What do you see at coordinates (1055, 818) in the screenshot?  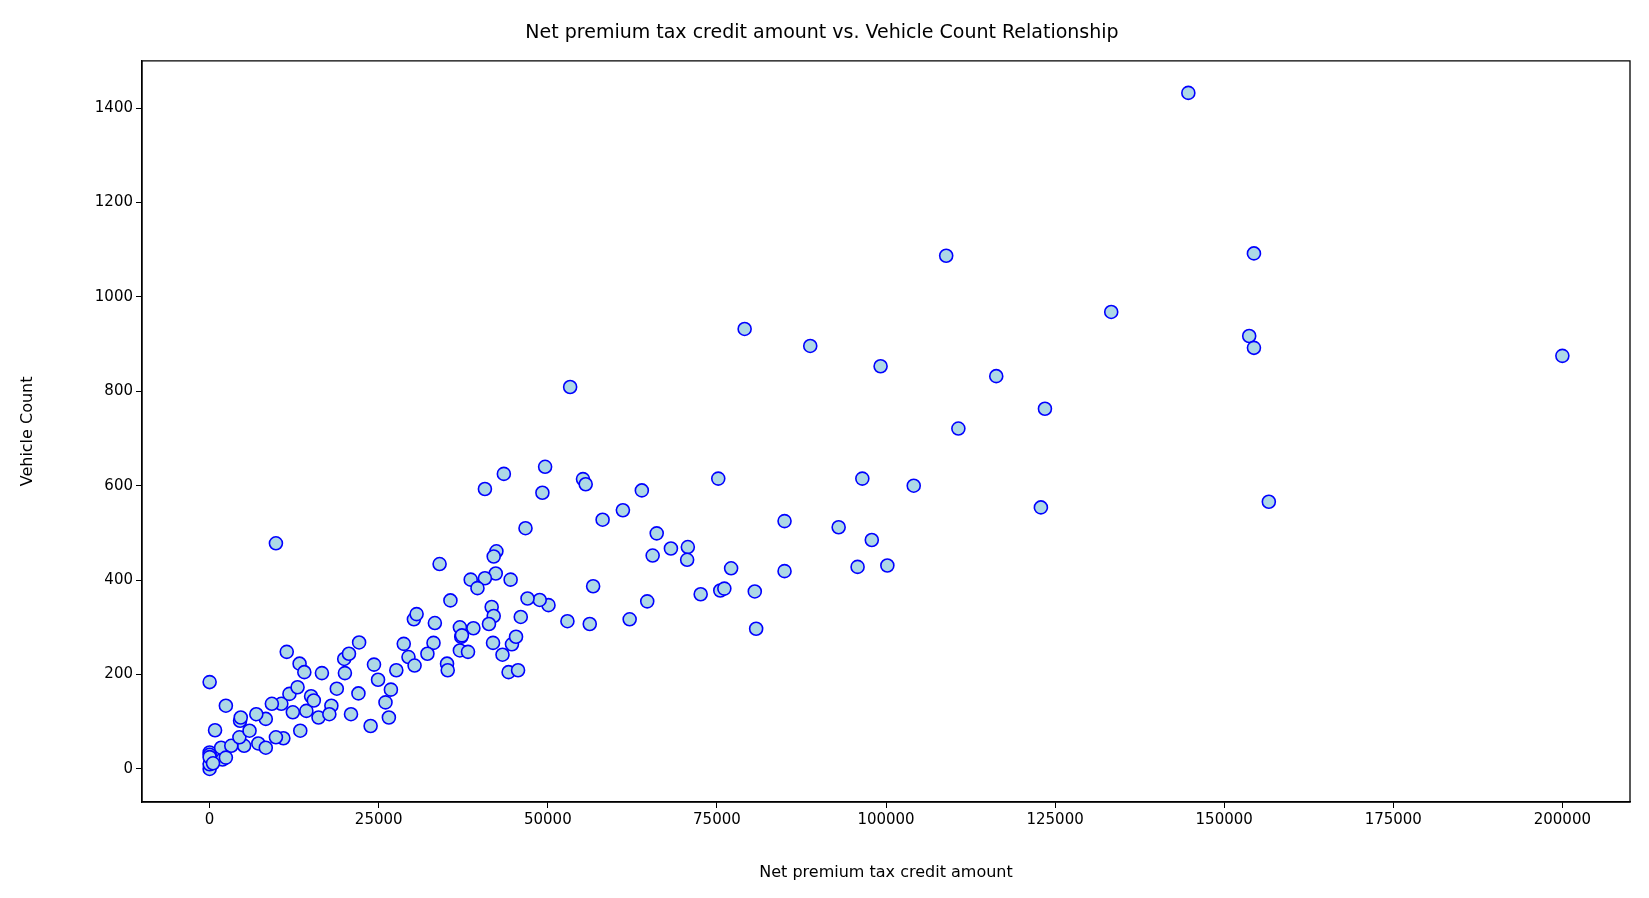 I see `x-tick-label: 125000` at bounding box center [1055, 818].